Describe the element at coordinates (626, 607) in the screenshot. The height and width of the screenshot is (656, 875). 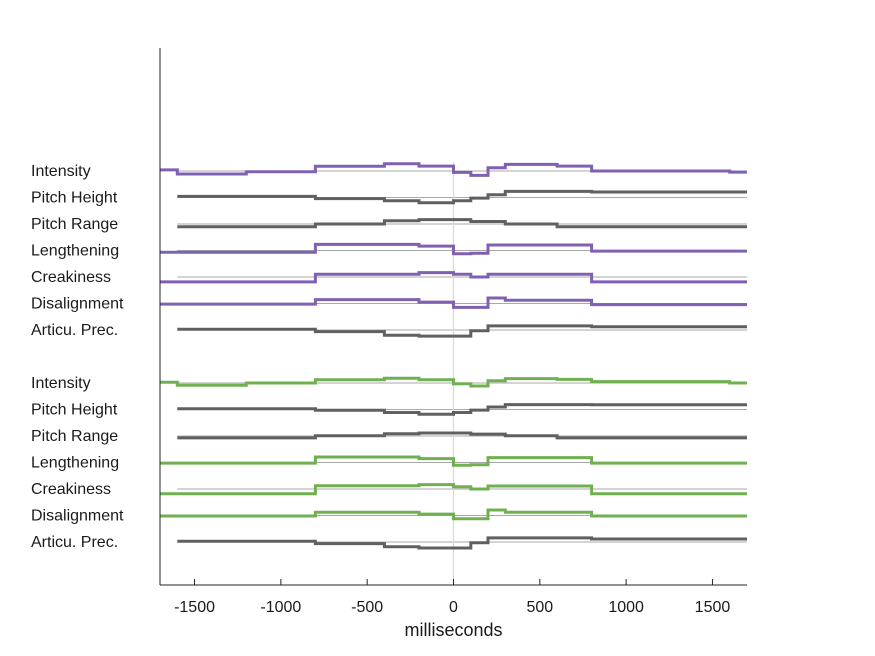
I see `x-tick-label-5: 1000` at that location.